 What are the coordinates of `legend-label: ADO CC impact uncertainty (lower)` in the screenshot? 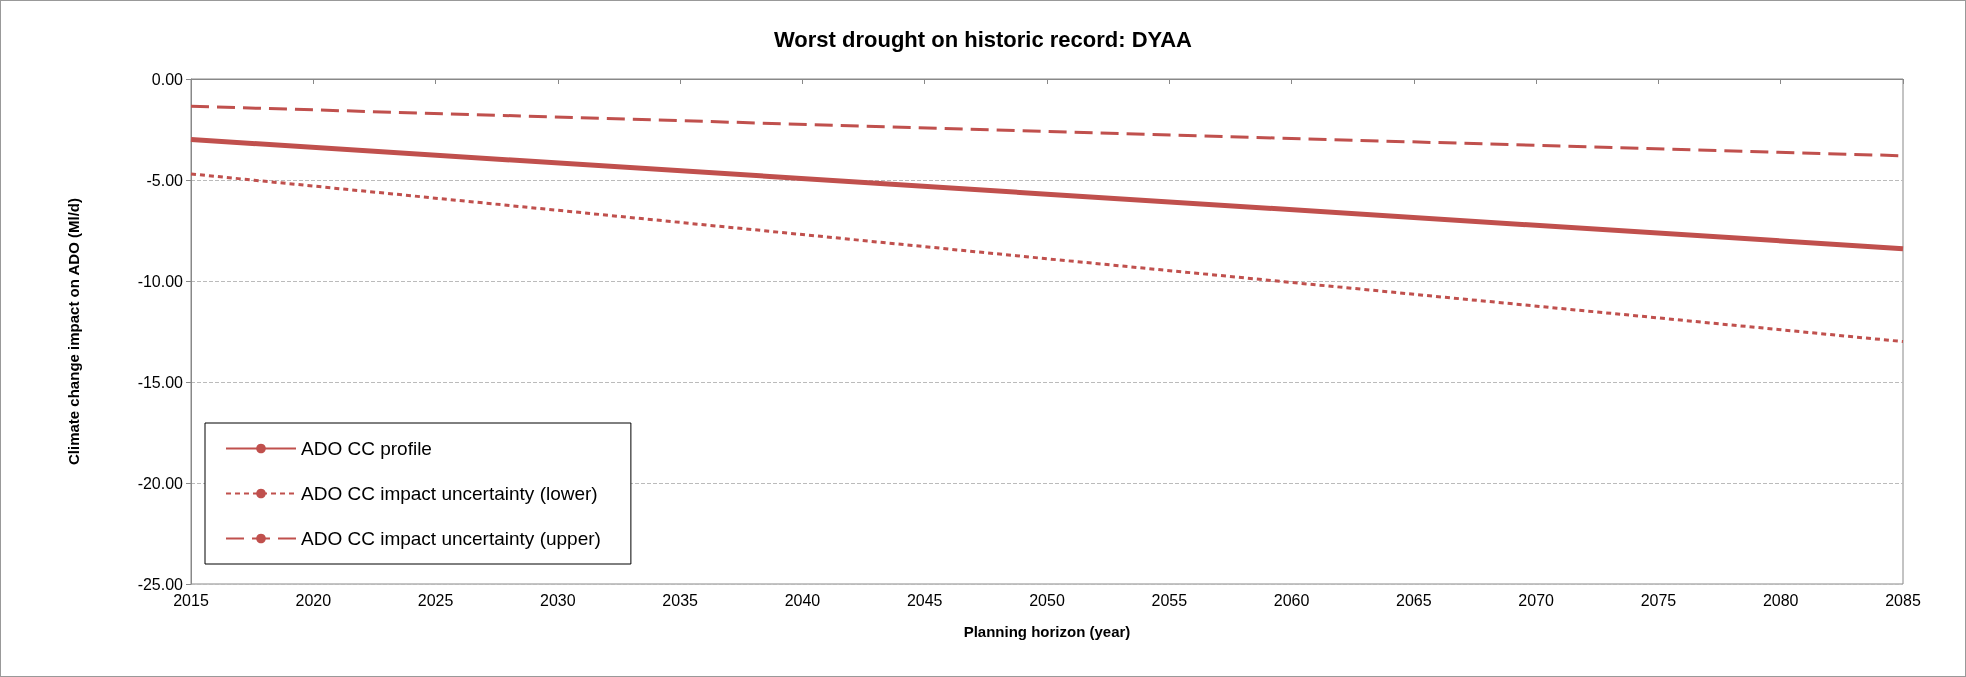 It's located at (449, 493).